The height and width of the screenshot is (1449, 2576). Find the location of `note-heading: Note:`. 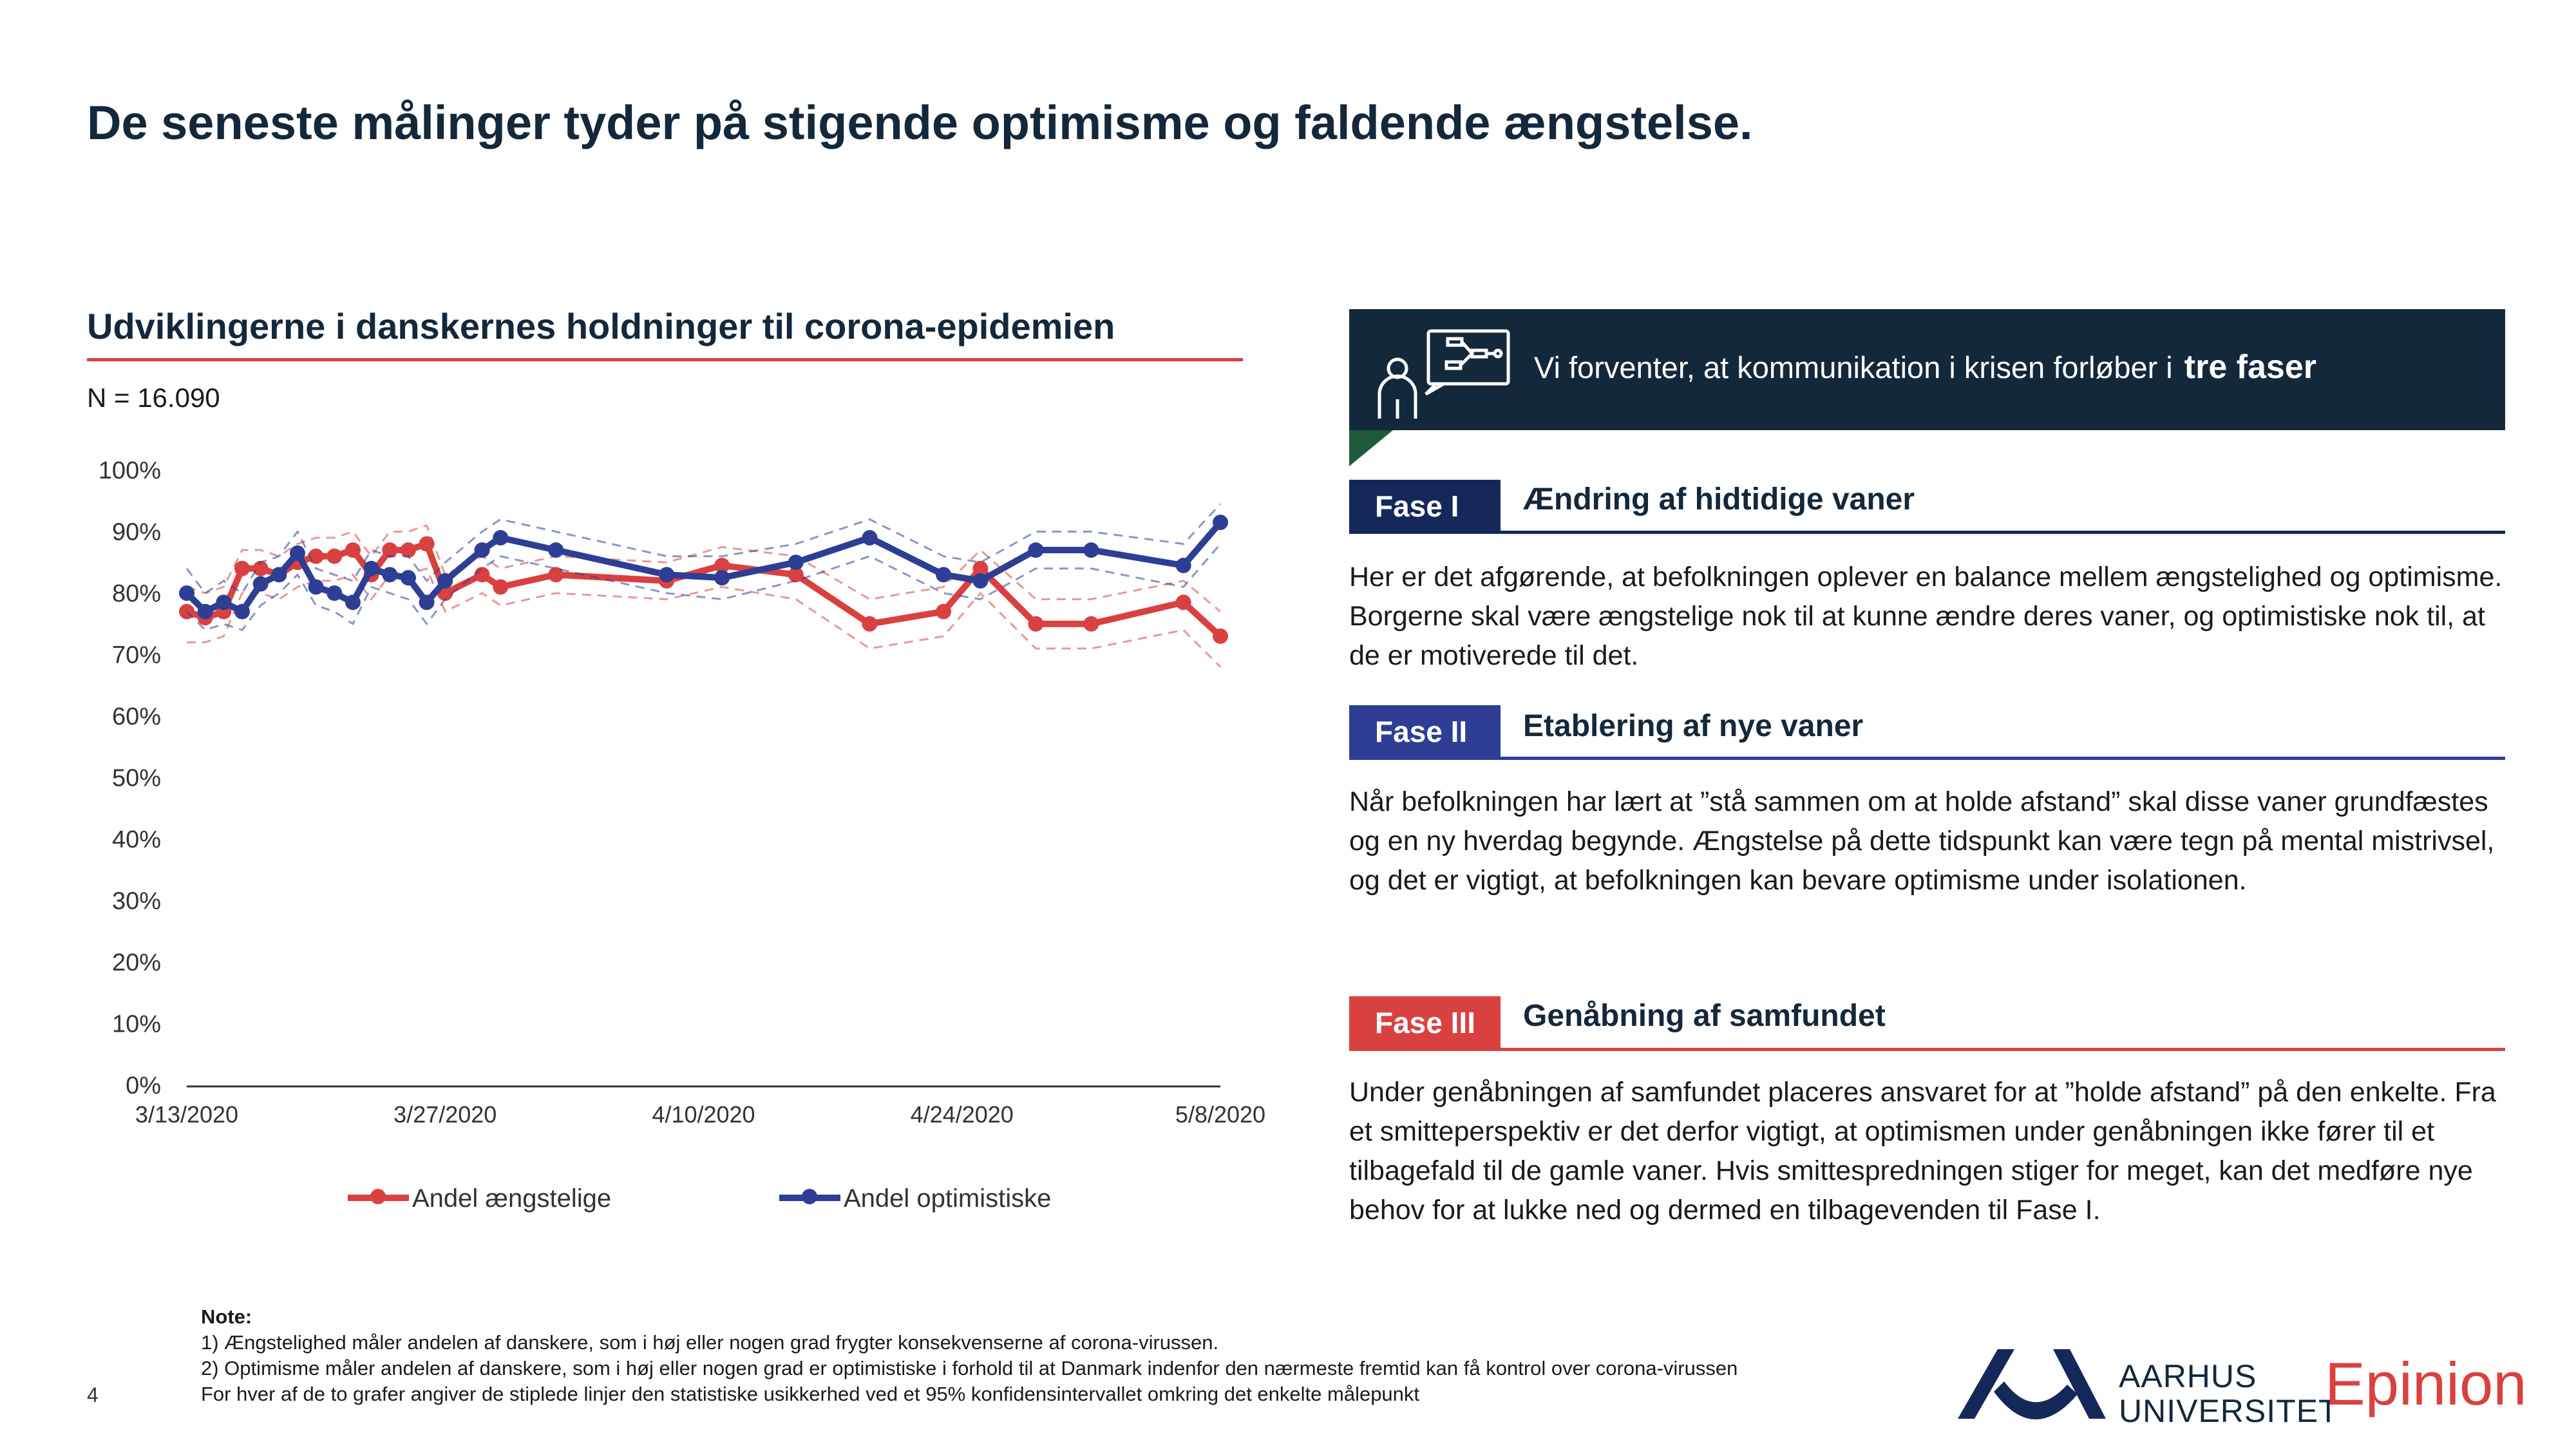

note-heading: Note: is located at coordinates (226, 1317).